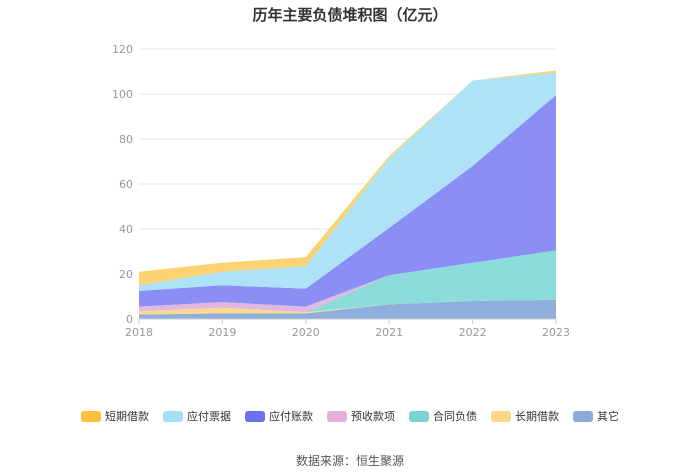  I want to click on y-tick-label: 60, so click(126, 184).